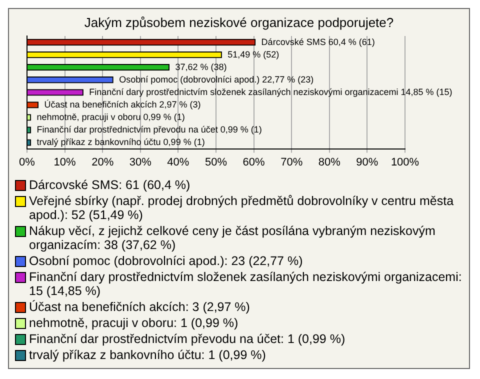  What do you see at coordinates (318, 41) in the screenshot?
I see `data-label: Dárcovské SMS 60,4 % (61)` at bounding box center [318, 41].